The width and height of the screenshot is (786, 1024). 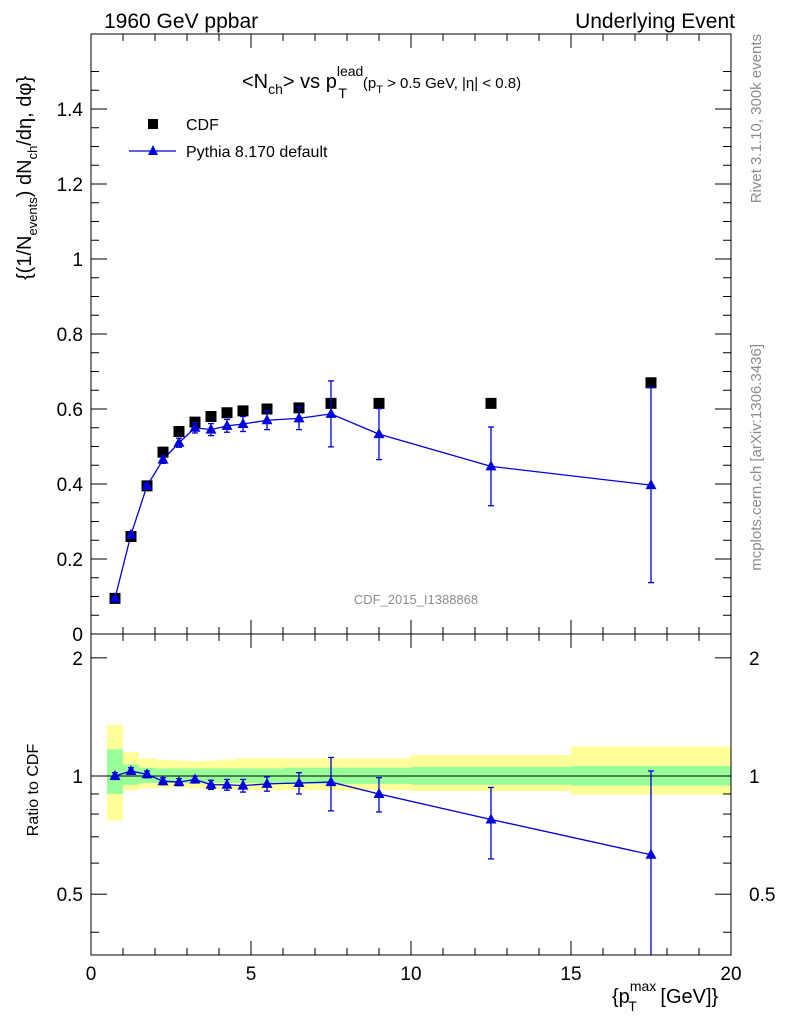 What do you see at coordinates (70, 485) in the screenshot?
I see `main-ytick-label: 0.4` at bounding box center [70, 485].